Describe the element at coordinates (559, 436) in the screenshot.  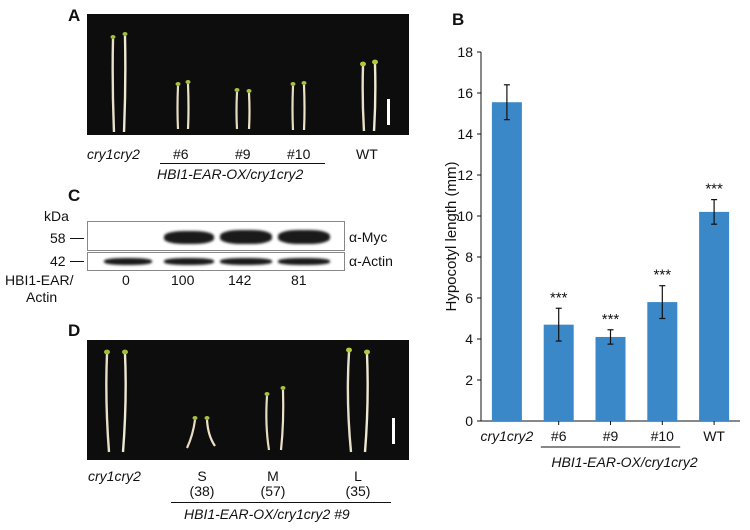
I see `x-tick-label-1: #6` at that location.